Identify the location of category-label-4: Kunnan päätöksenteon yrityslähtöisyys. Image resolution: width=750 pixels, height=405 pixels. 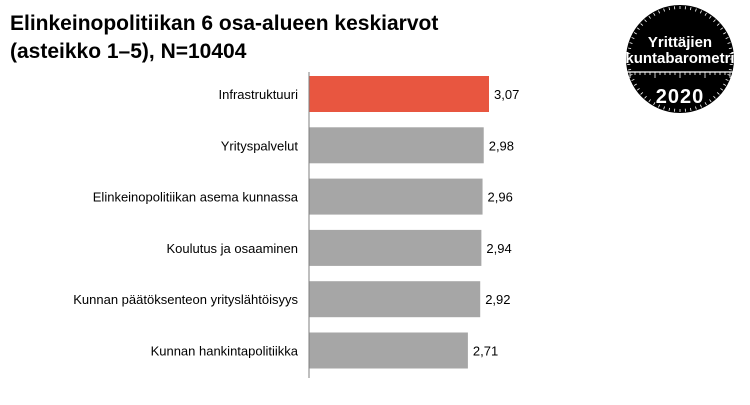
(185, 299).